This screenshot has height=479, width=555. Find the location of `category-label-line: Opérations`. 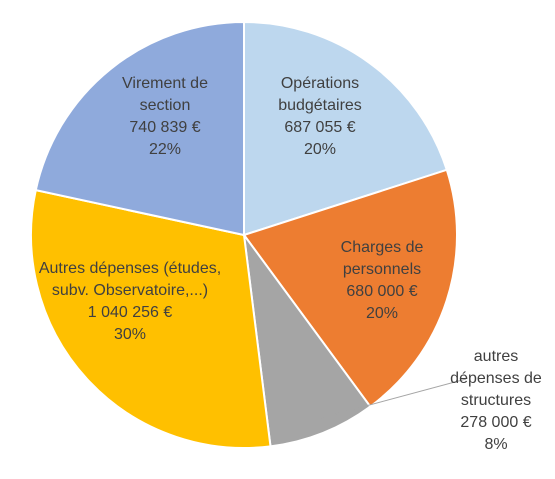

category-label-line: Opérations is located at coordinates (320, 83).